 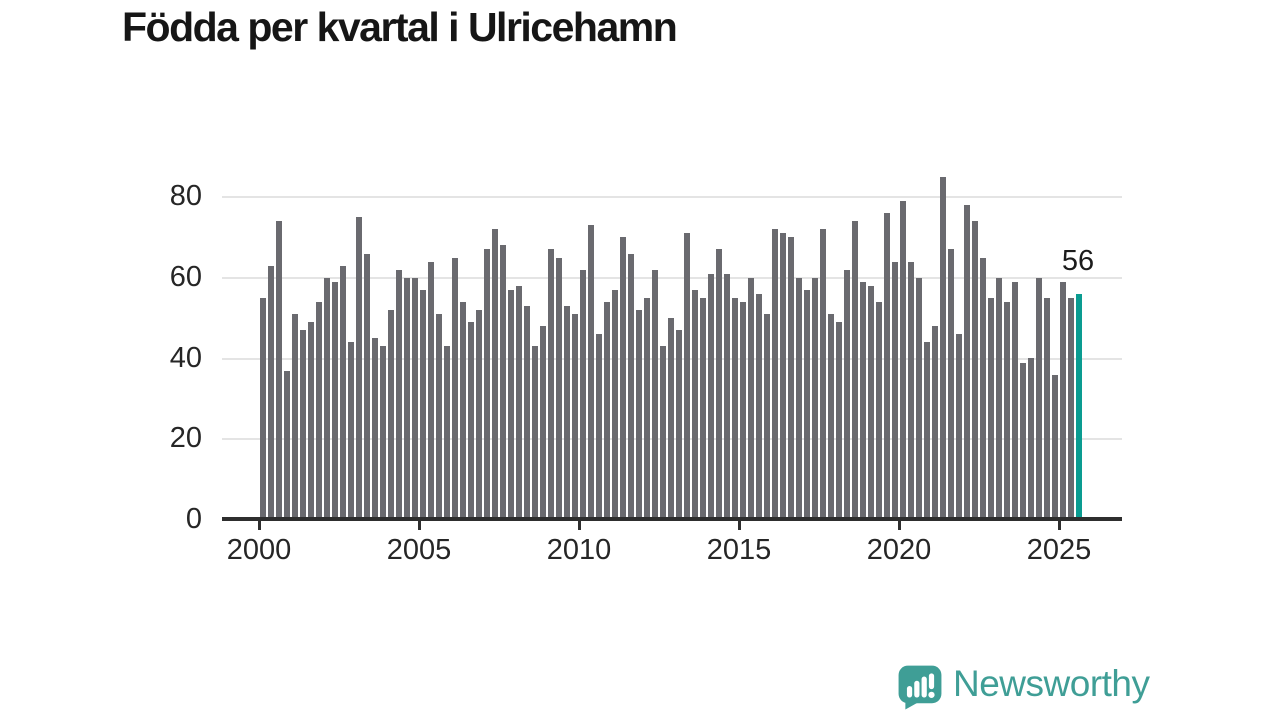 What do you see at coordinates (185, 276) in the screenshot?
I see `y-tick-label: 60` at bounding box center [185, 276].